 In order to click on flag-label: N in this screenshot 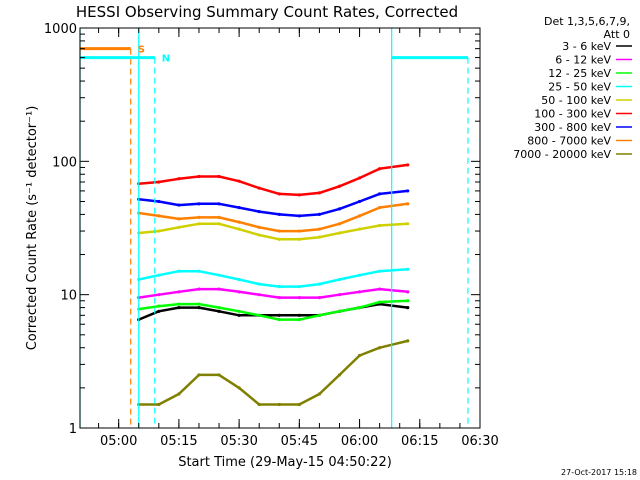, I will do `click(166, 59)`.